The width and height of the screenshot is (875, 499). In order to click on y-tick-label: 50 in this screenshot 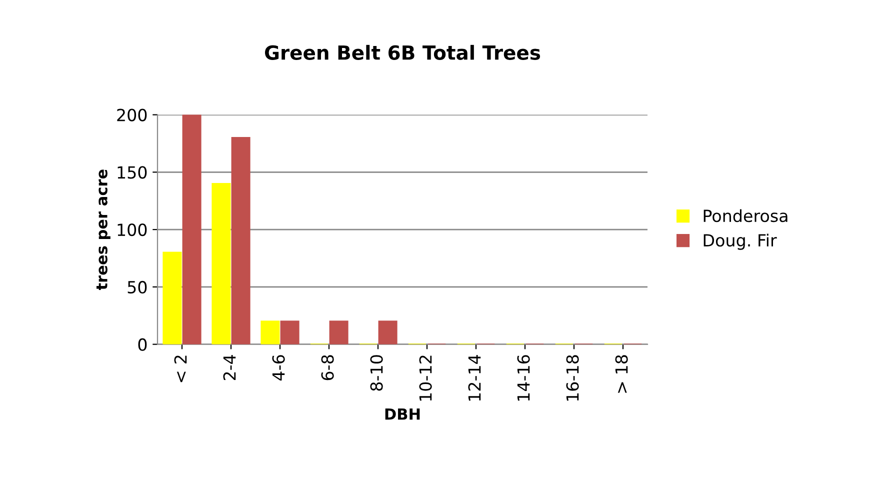, I will do `click(137, 287)`.